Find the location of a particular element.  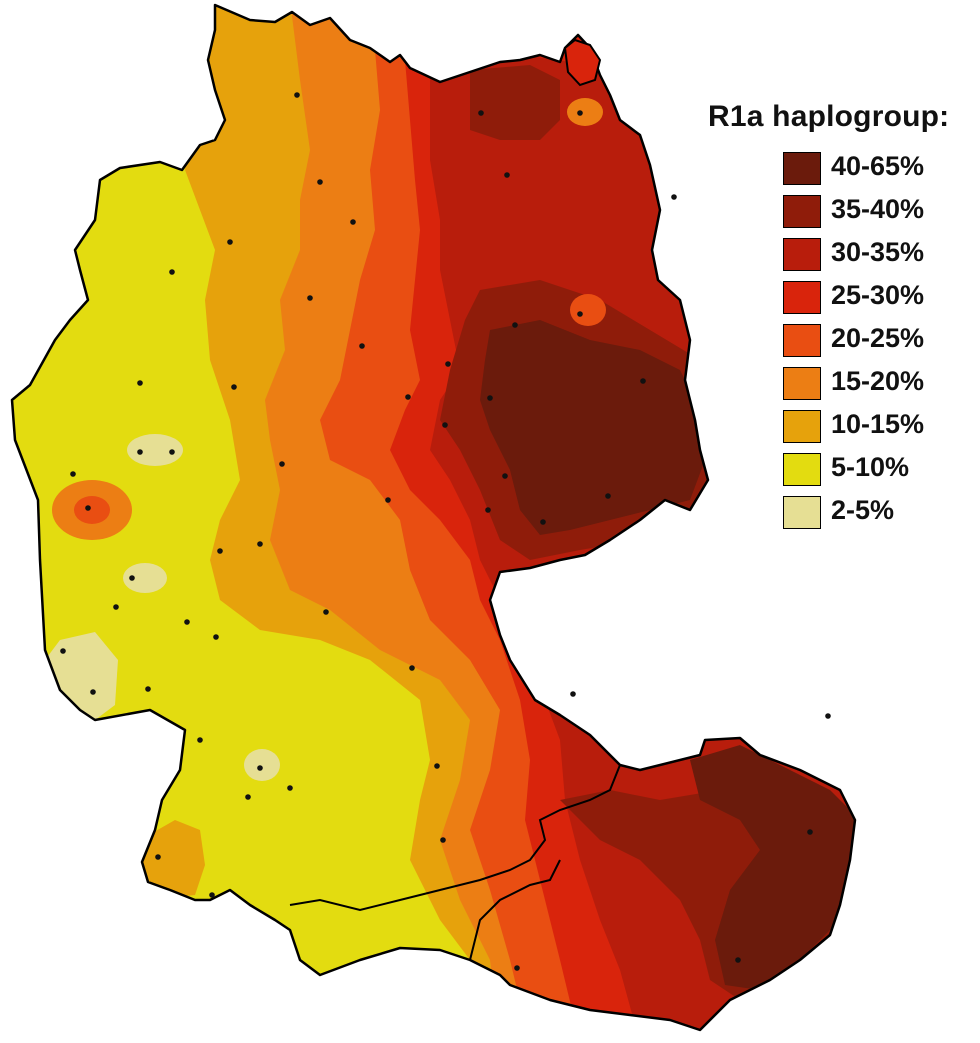

pocket-15-20-north is located at coordinates (585, 112).